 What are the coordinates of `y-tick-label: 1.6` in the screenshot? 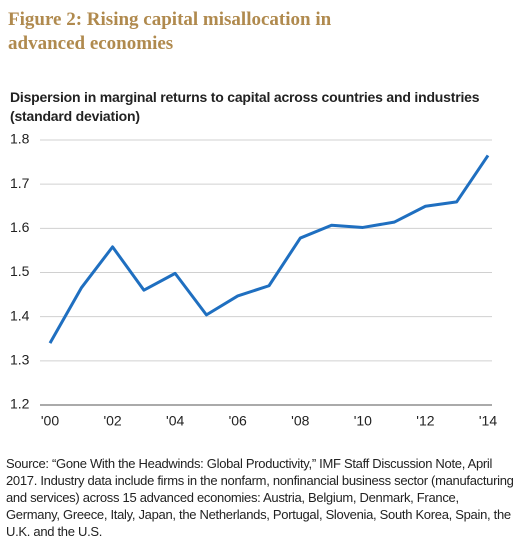 It's located at (20, 227).